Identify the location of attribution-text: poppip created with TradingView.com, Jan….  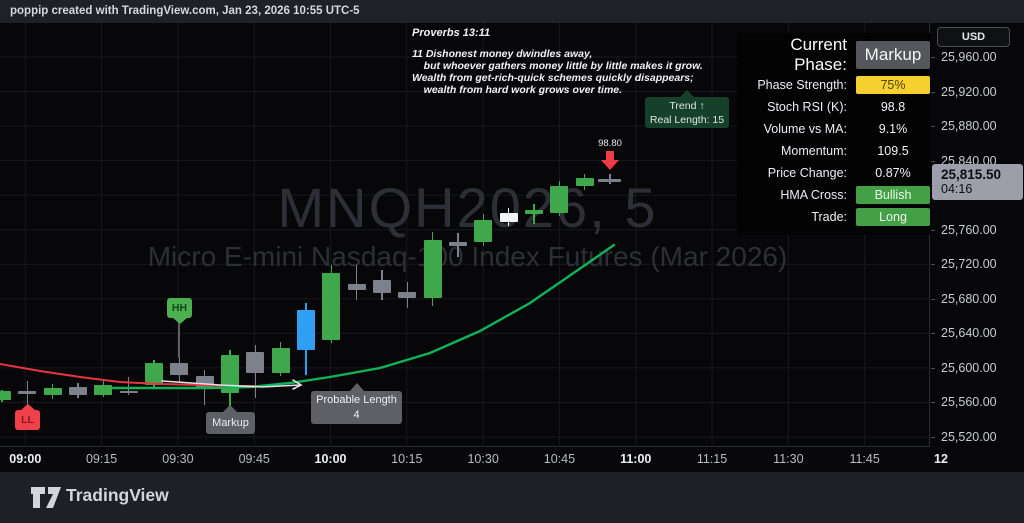
(185, 11).